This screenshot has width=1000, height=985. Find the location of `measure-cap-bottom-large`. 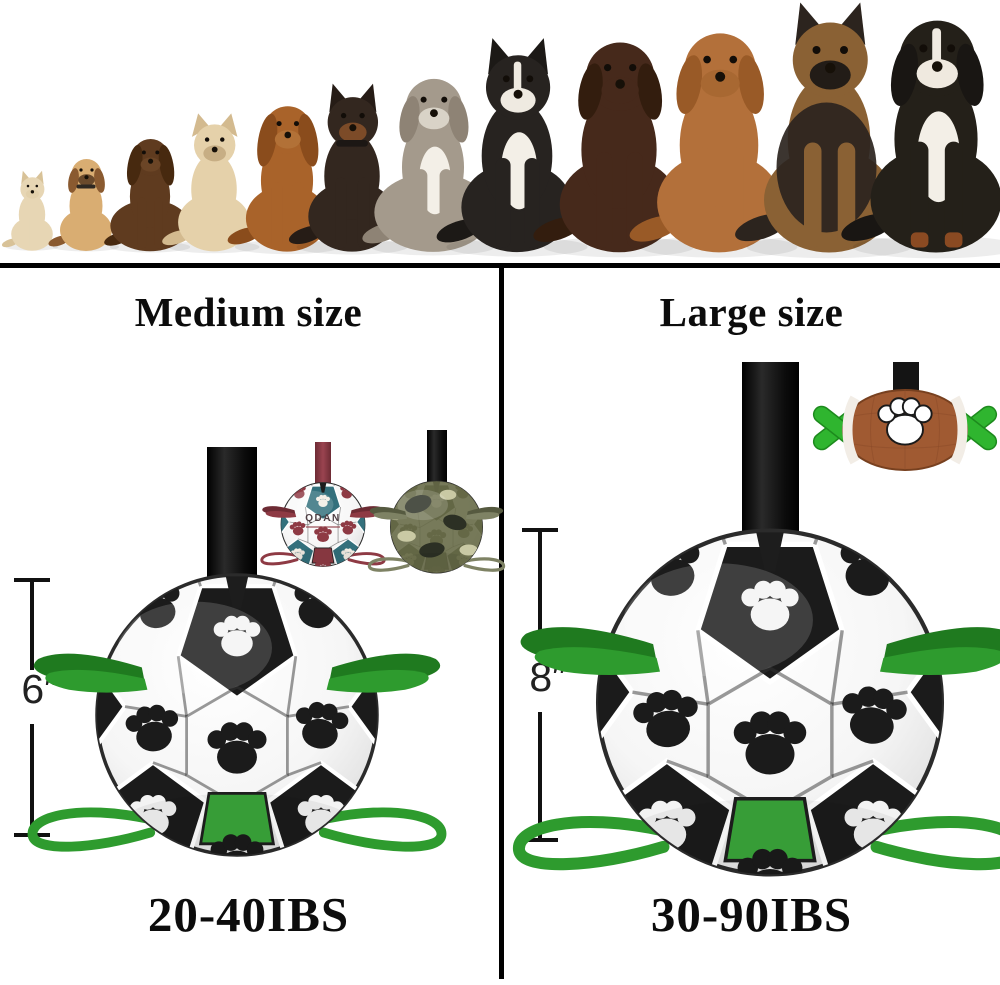

measure-cap-bottom-large is located at coordinates (540, 840).